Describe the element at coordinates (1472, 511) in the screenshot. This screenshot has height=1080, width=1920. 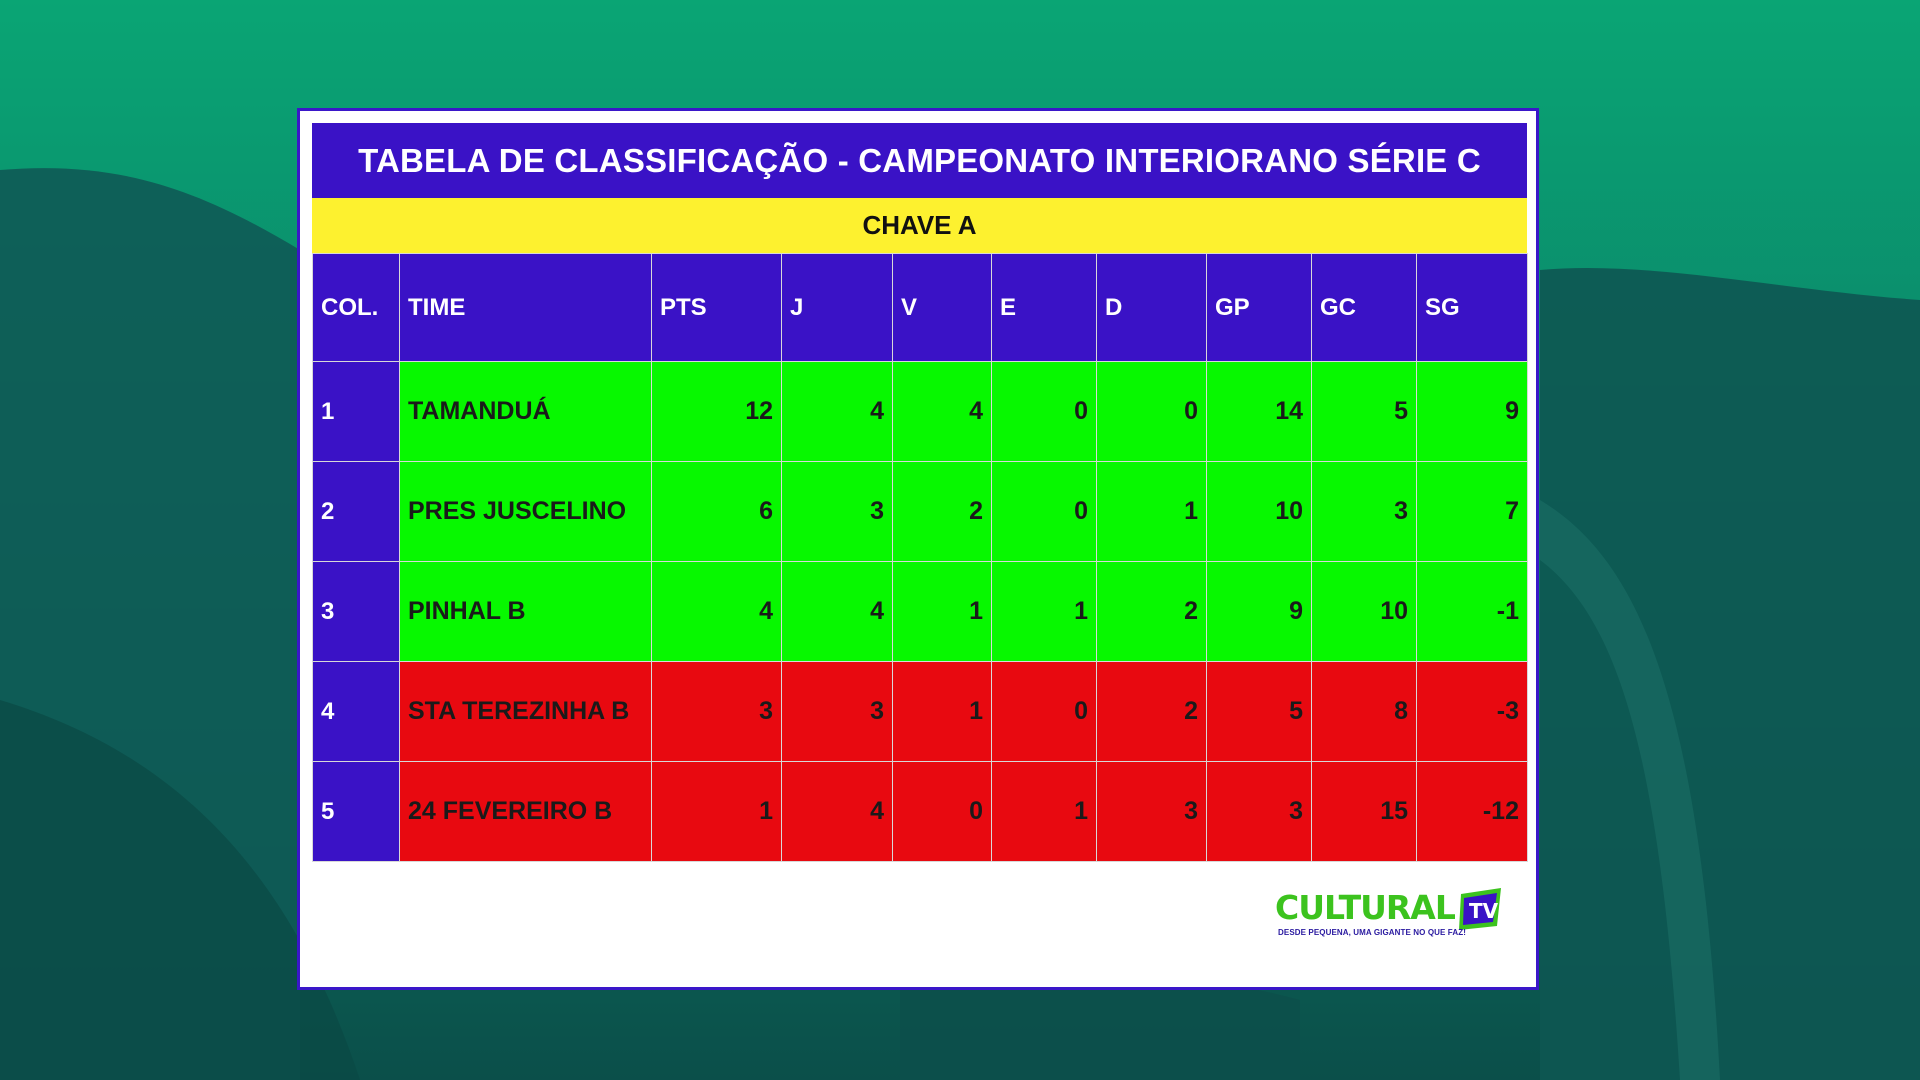
I see `goal-difference-cell: 7` at that location.